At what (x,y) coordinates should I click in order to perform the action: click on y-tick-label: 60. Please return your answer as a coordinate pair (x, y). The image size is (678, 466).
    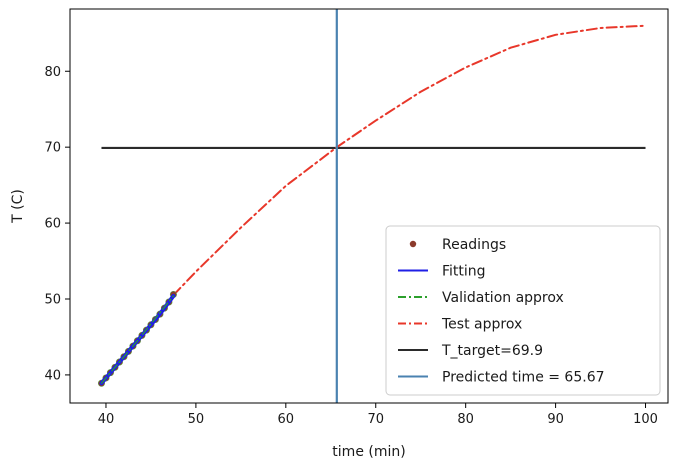
    Looking at the image, I should click on (52, 224).